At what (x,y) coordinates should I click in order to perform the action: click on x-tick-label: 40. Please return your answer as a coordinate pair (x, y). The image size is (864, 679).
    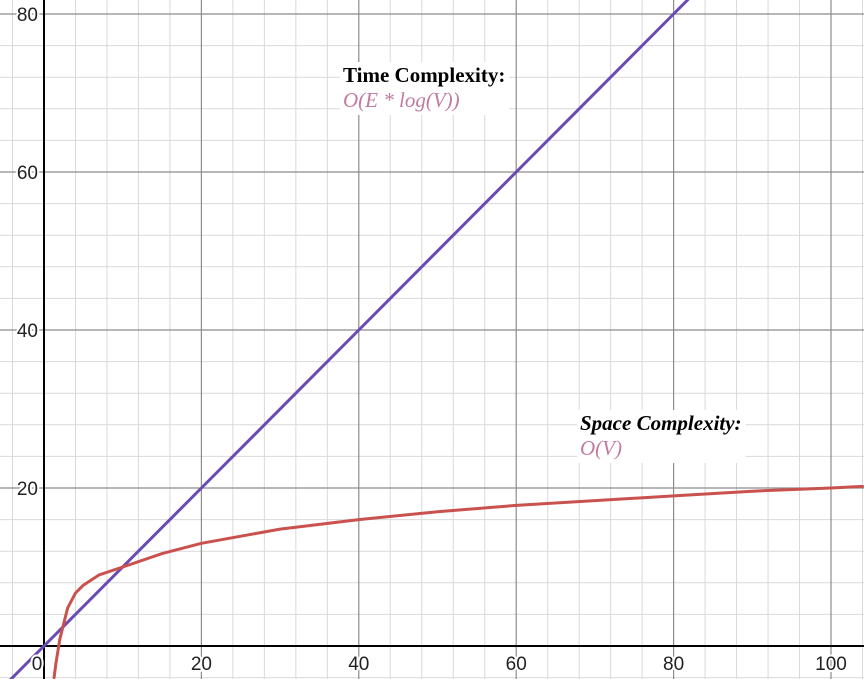
    Looking at the image, I should click on (358, 664).